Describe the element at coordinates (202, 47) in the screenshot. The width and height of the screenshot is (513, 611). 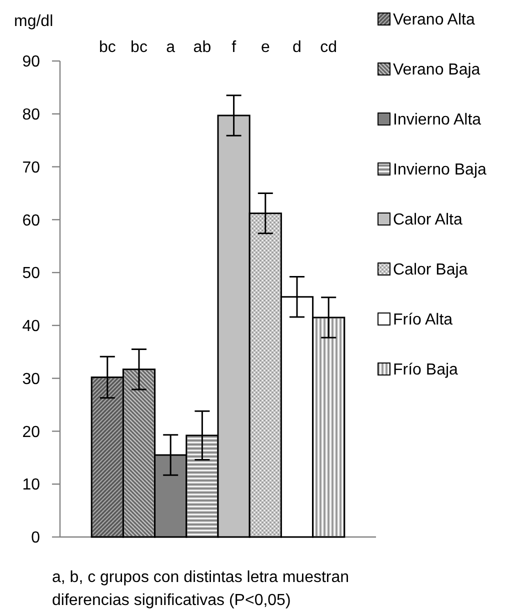
I see `text: ab` at that location.